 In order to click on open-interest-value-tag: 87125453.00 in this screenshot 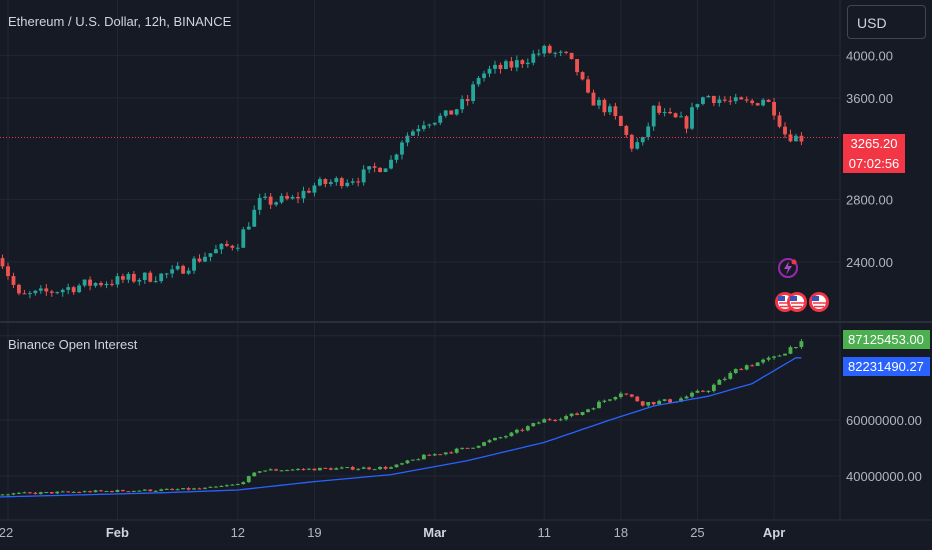, I will do `click(886, 339)`.